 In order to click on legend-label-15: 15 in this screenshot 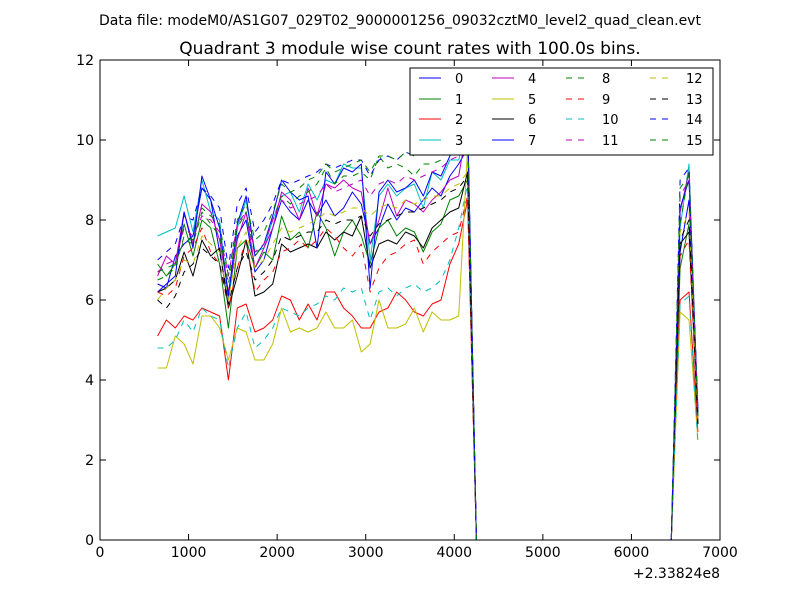, I will do `click(694, 141)`.